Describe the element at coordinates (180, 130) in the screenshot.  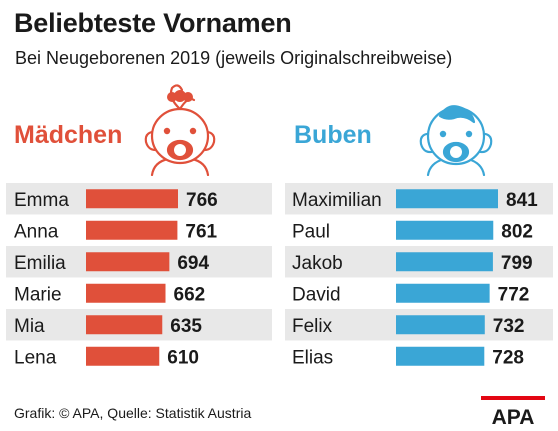
I see `baby-girl-icon` at that location.